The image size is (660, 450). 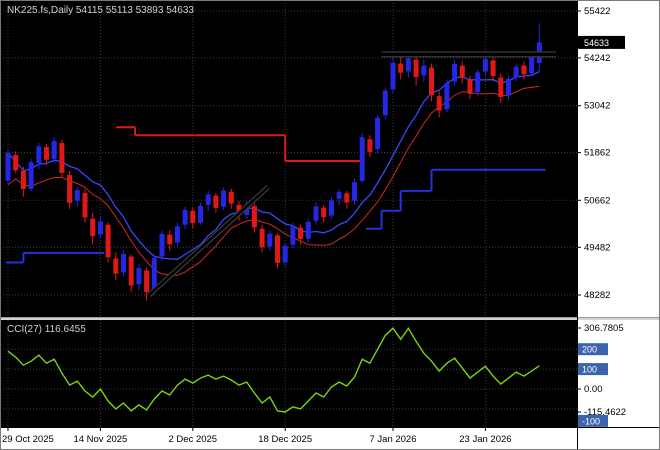 I want to click on cci-level-badge-label: 200, so click(x=589, y=350).